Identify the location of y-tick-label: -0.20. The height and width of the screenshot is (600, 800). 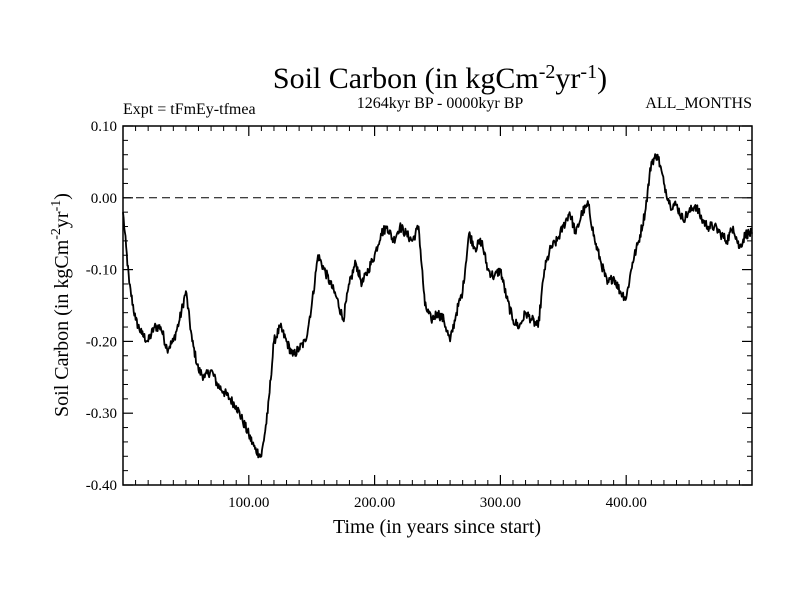
(101, 342).